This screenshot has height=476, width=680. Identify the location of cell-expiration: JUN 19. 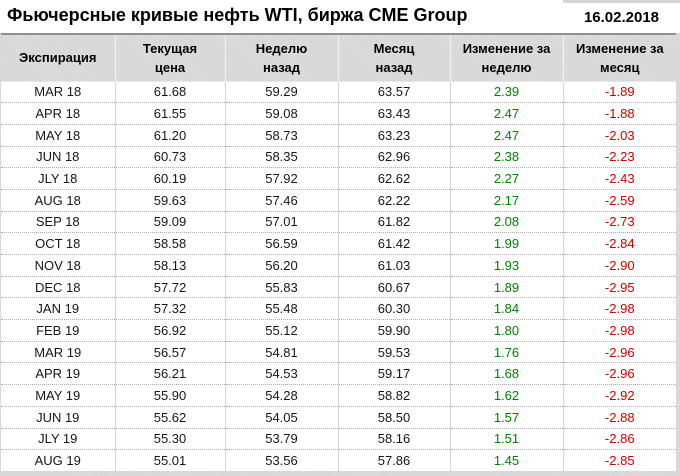
(58, 416).